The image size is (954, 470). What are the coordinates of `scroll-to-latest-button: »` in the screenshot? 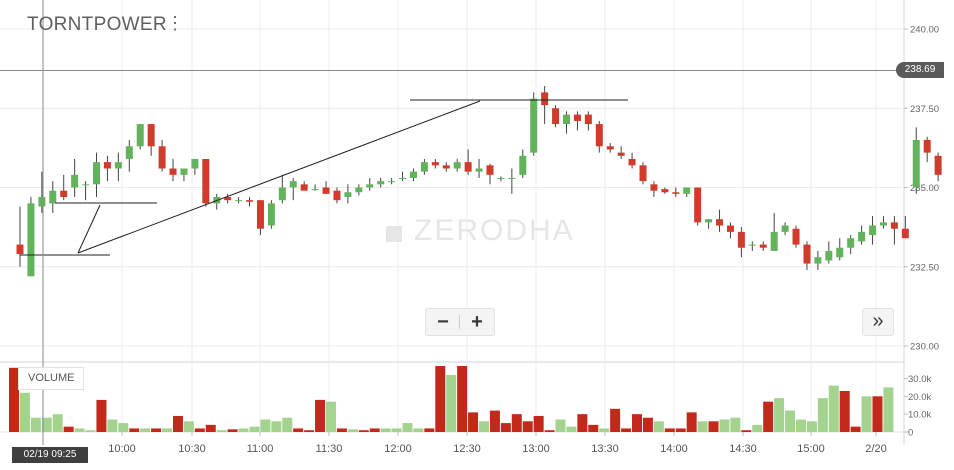 It's located at (878, 322).